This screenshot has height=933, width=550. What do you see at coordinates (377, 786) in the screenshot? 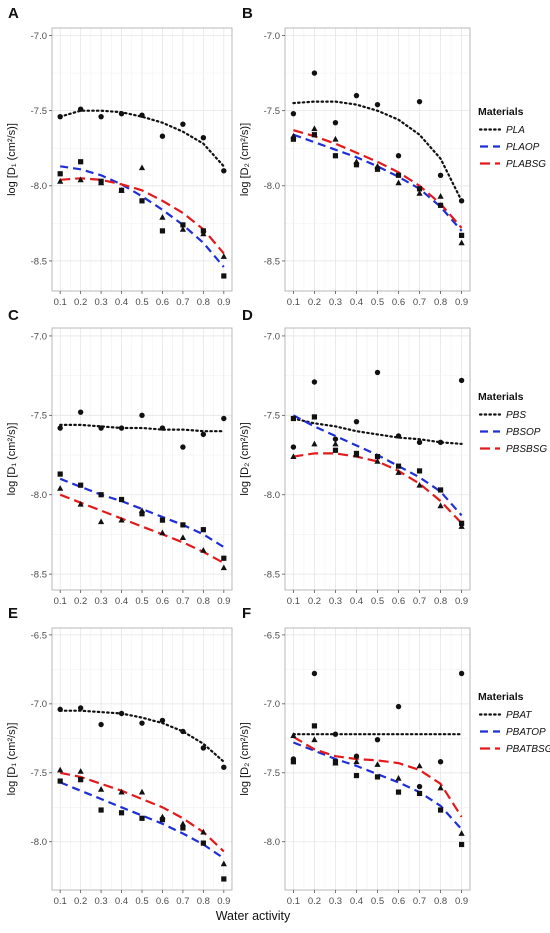
I see `fit-line-pbatop` at bounding box center [377, 786].